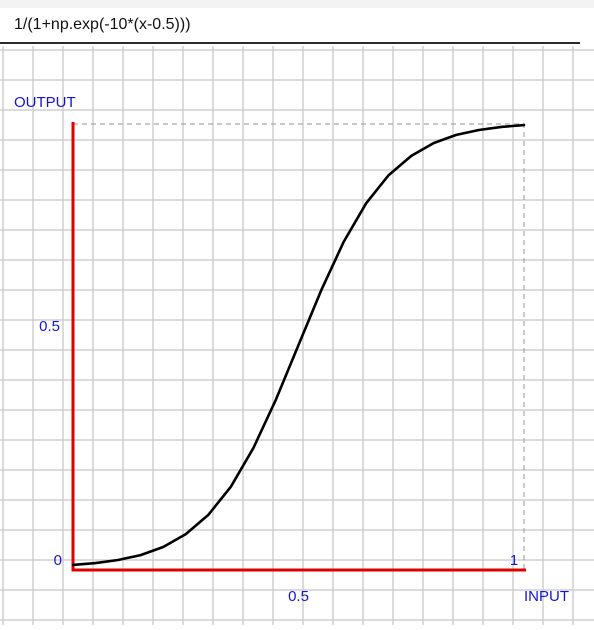  Describe the element at coordinates (297, 4) in the screenshot. I see `formula-bar-top-strip` at that location.